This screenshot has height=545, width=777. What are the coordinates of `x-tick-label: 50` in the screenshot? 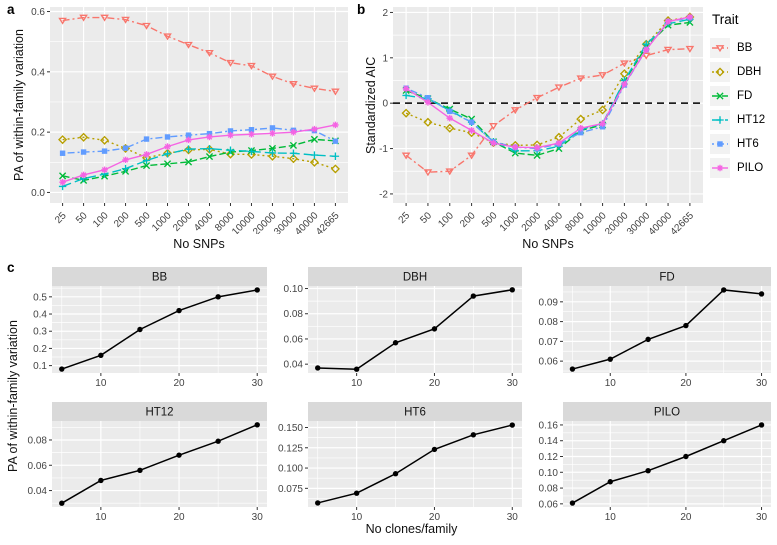 It's located at (82, 218).